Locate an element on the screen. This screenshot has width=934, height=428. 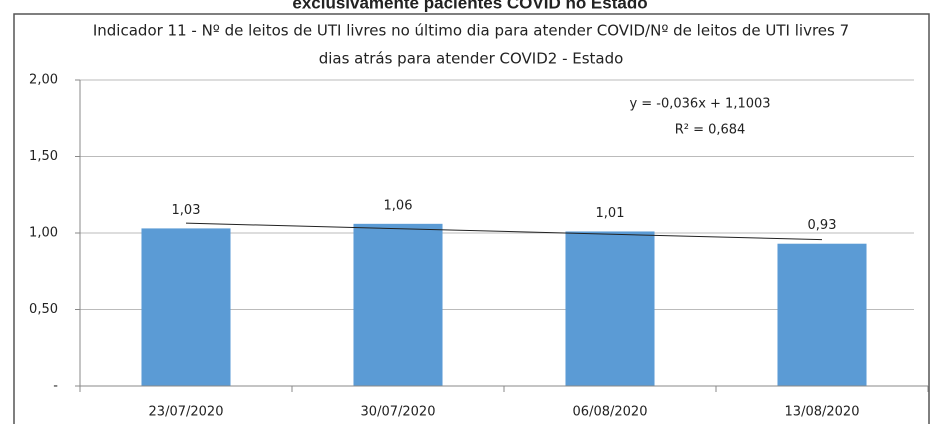
y-tick-label: 1,00 is located at coordinates (43, 233).